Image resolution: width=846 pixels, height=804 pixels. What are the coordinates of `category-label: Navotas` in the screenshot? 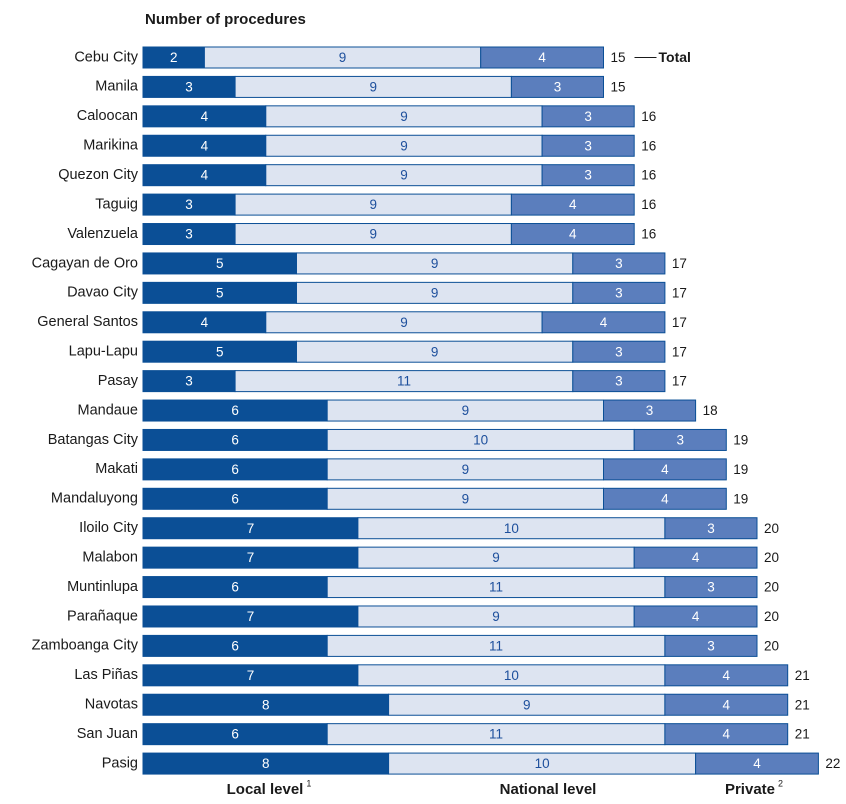 It's located at (111, 705).